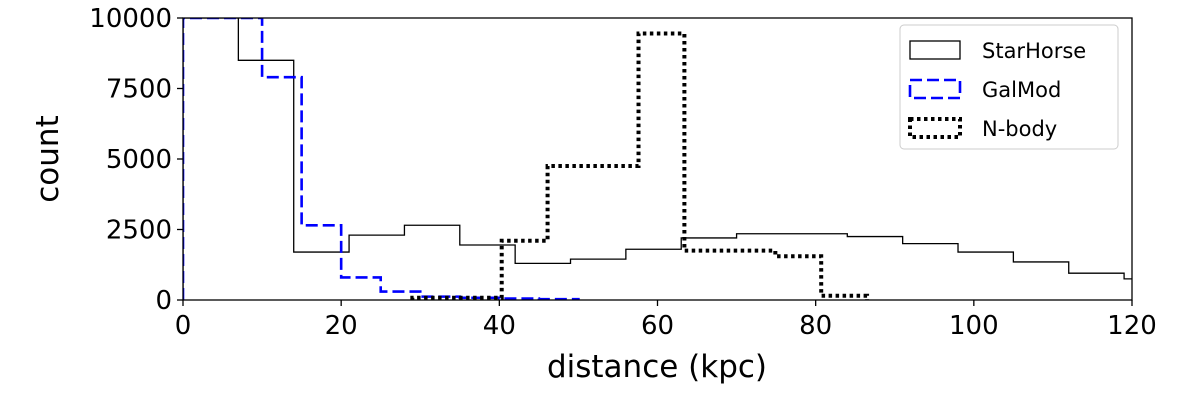 The image size is (1200, 400). What do you see at coordinates (499, 326) in the screenshot?
I see `x-tick-label: 40` at bounding box center [499, 326].